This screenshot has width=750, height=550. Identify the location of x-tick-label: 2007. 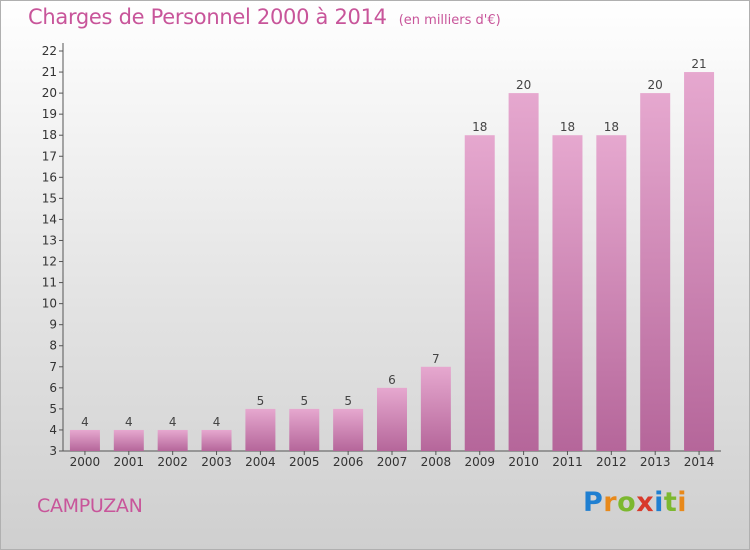
(392, 462).